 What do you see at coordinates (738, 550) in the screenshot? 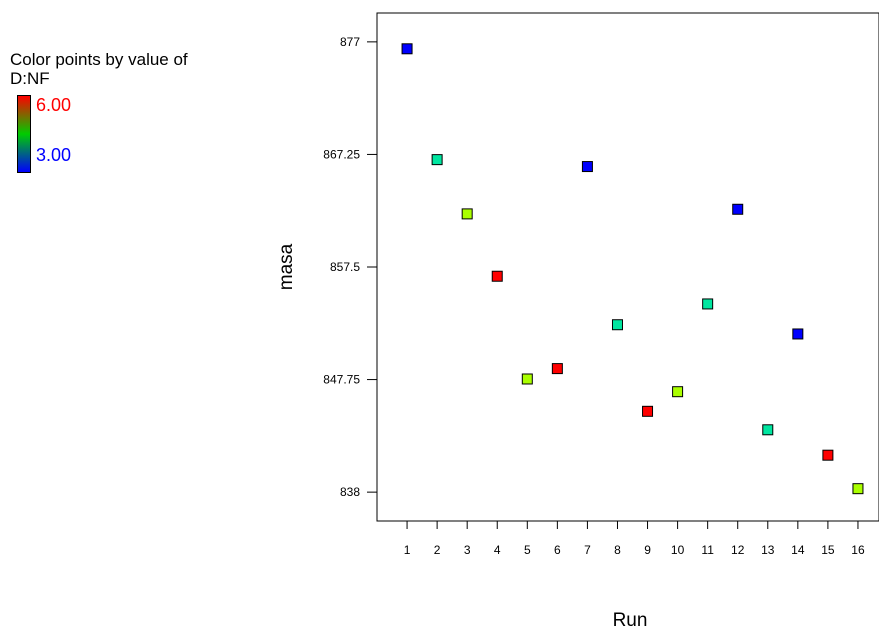
I see `x-tick-label: 12` at bounding box center [738, 550].